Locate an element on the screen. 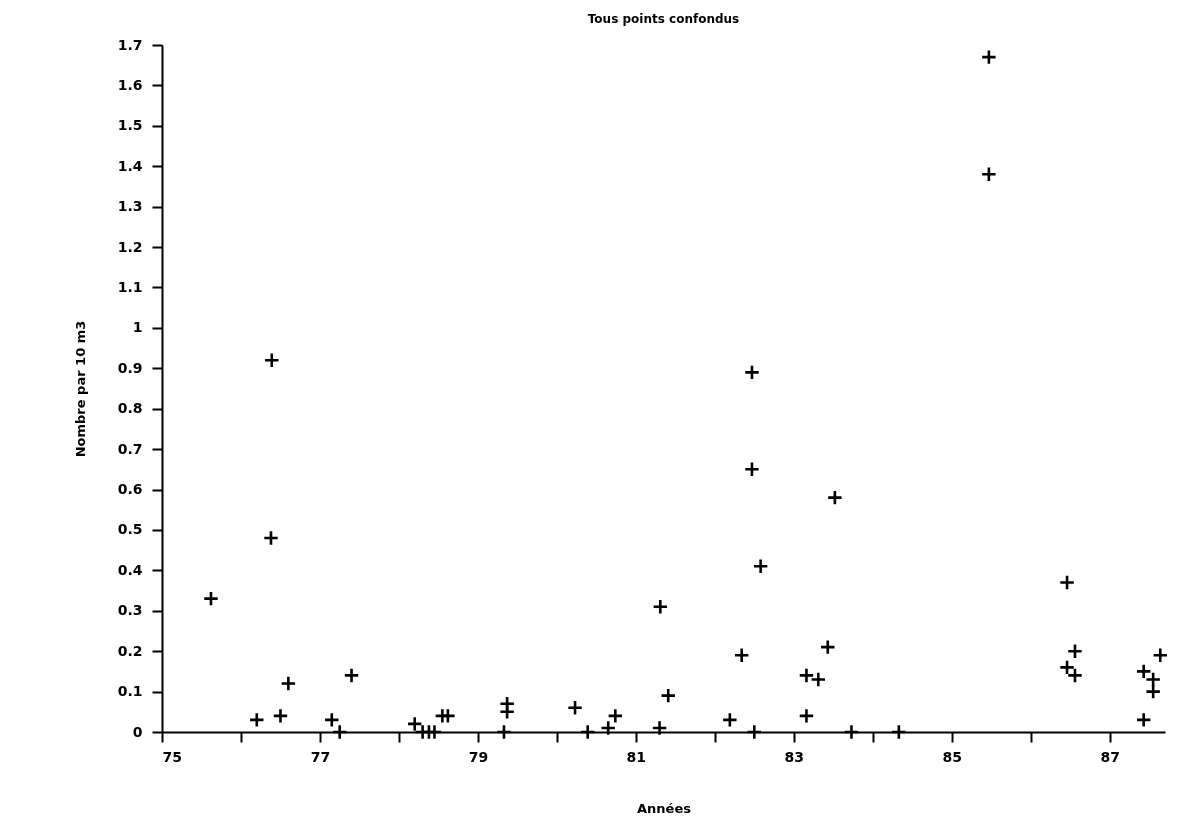 This screenshot has height=825, width=1180. x-tick-label: 87 is located at coordinates (1110, 756).